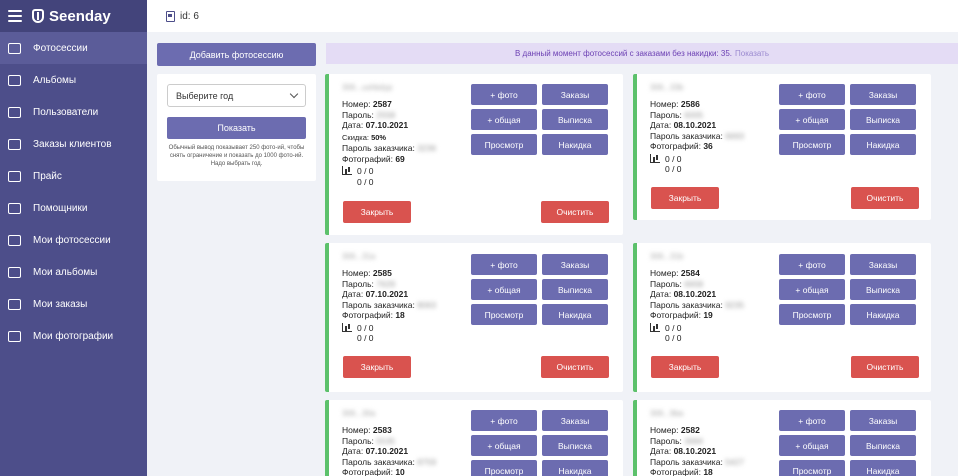  I want to click on session-password: 2558, so click(386, 114).